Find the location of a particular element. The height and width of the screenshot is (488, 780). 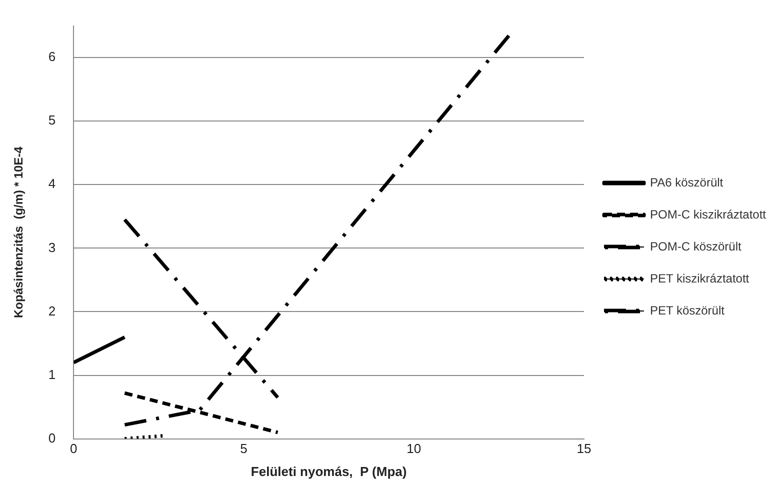

x-tick-label: 0 is located at coordinates (74, 448).